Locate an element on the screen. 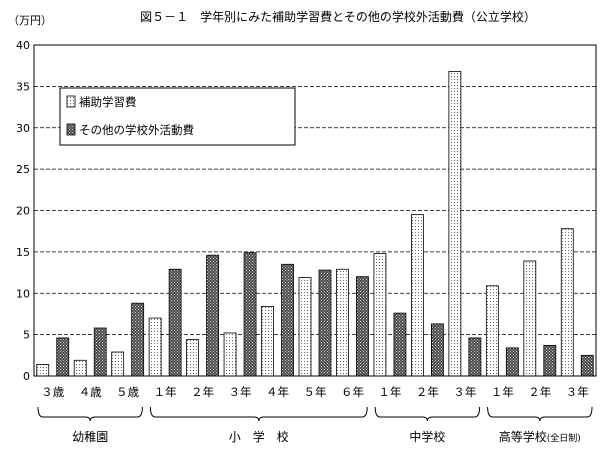  x-tick-label: ５歳 is located at coordinates (127, 392).